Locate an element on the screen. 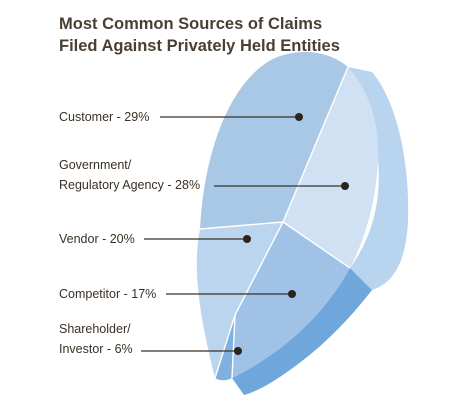  label-vendor: Vendor - 20% is located at coordinates (97, 239).